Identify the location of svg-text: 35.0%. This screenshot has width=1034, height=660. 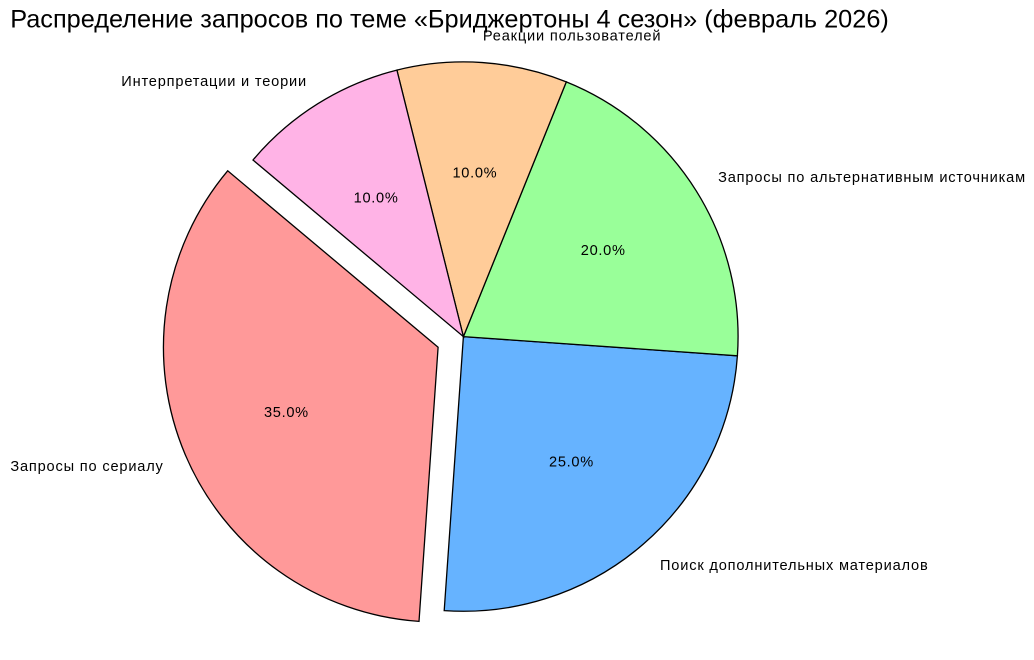
(286, 413).